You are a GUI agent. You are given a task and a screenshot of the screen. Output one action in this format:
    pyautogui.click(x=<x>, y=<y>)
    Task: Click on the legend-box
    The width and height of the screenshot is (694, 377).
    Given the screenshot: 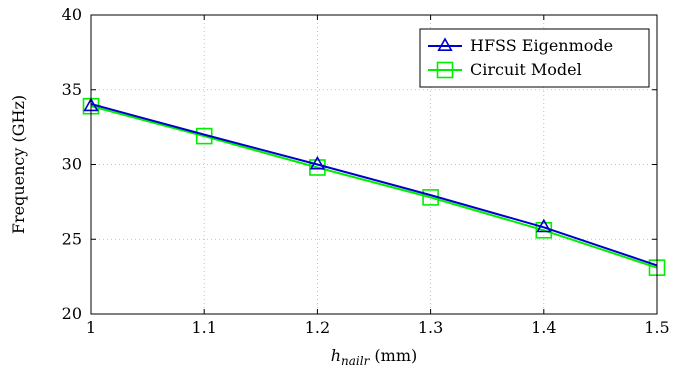 What is the action you would take?
    pyautogui.click(x=534, y=58)
    